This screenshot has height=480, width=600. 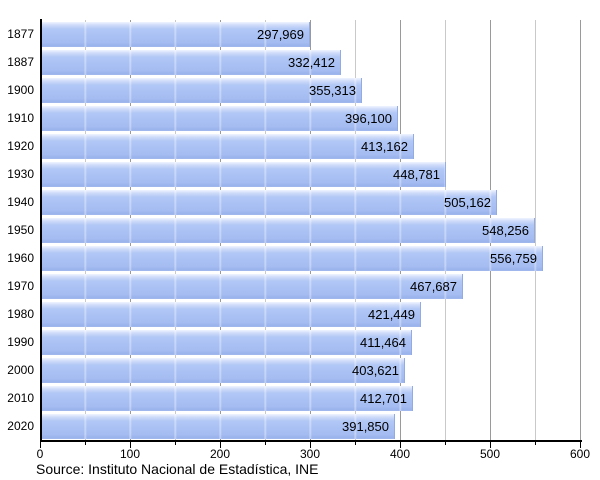 I want to click on bar-value-label: 413,162, so click(x=384, y=146).